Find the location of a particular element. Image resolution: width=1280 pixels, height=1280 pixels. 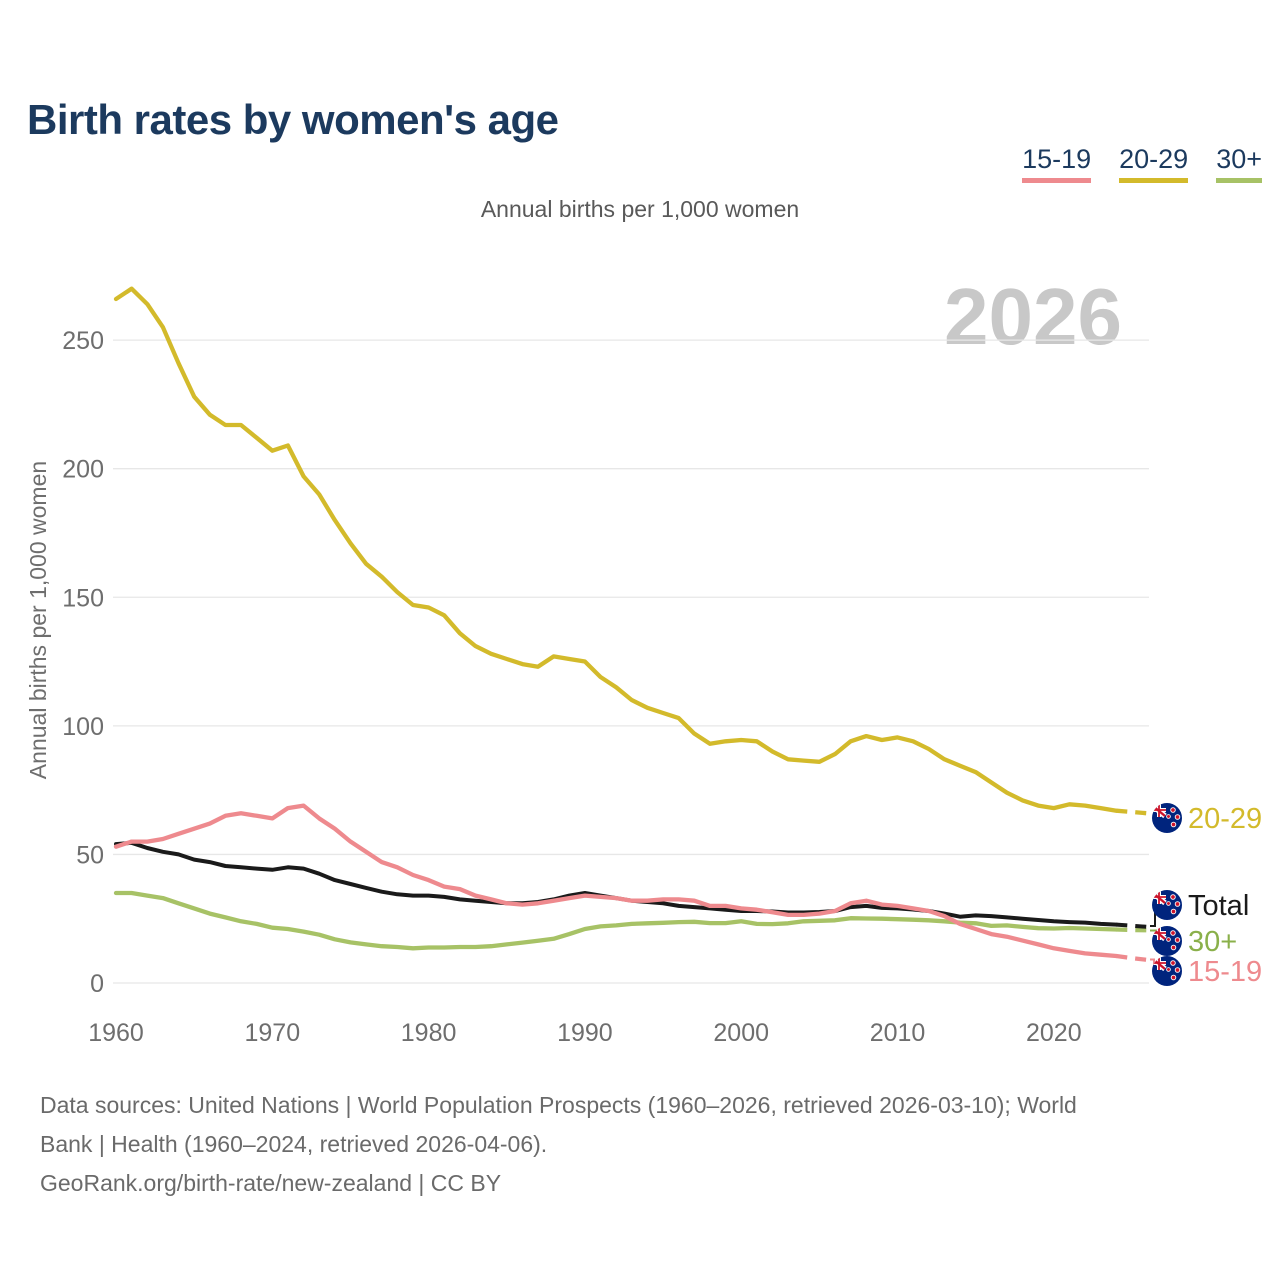

legend: 15-19 20-29 30+ is located at coordinates (1142, 163).